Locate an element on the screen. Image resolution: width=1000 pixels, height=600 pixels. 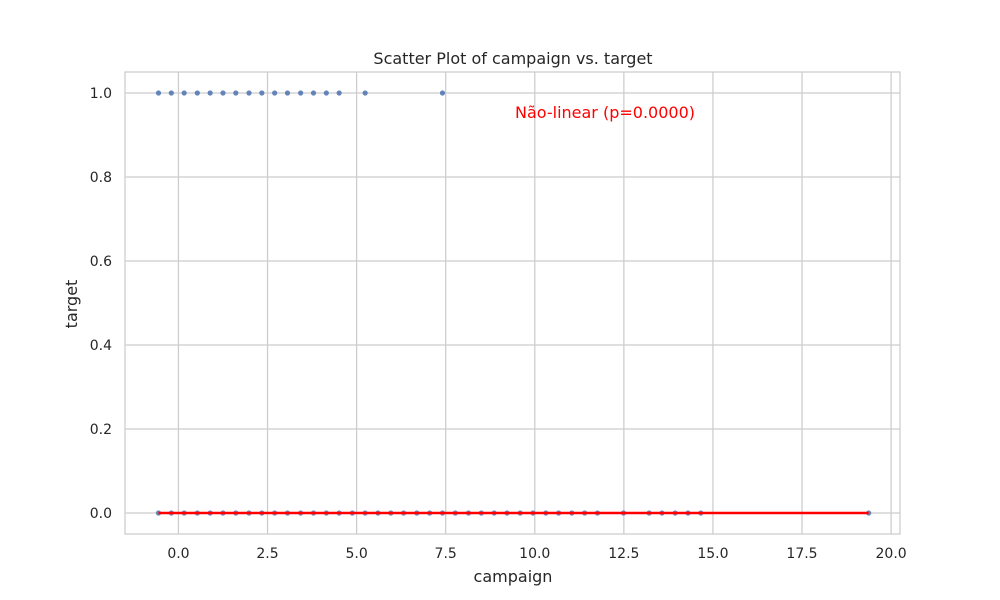
y-tick-label: 0.6 is located at coordinates (101, 262).